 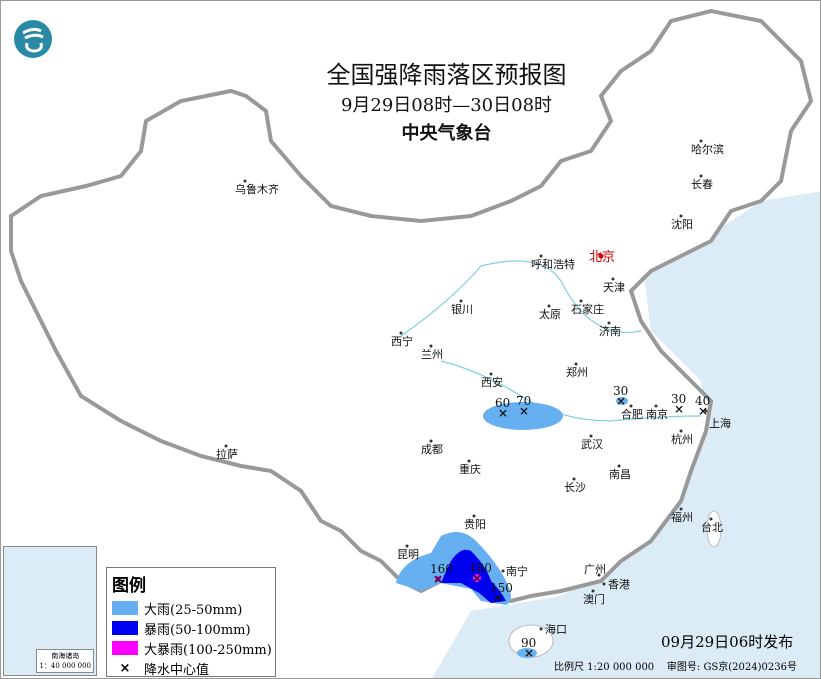 I want to click on city-label: 天津, so click(x=614, y=287).